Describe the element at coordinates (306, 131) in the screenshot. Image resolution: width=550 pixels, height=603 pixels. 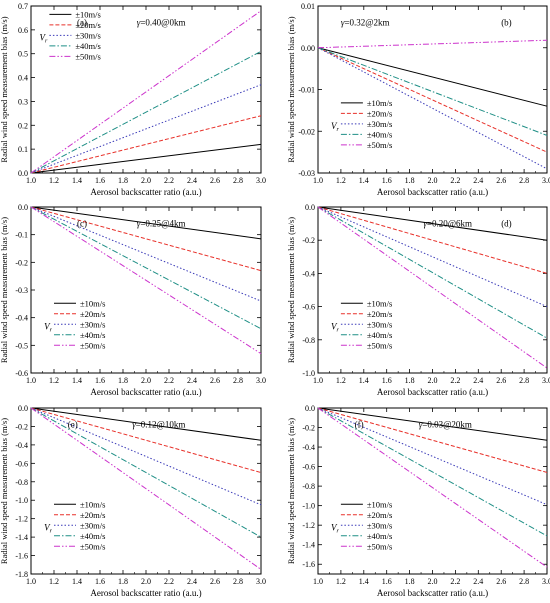
I see `y-tick-label: -0.02` at that location.